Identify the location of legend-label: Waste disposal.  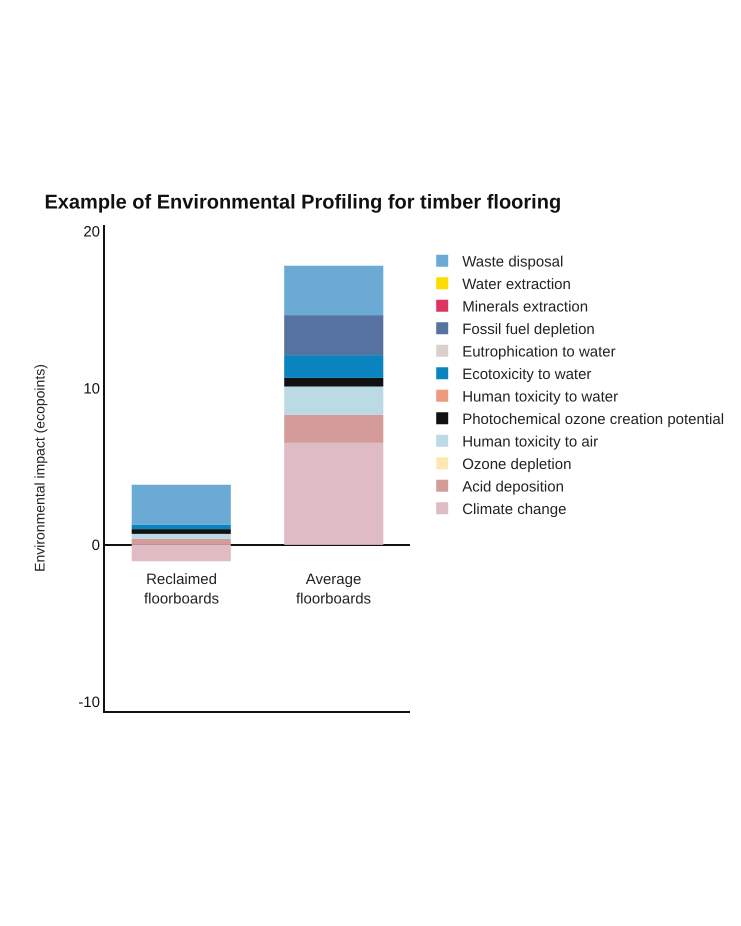
(513, 262).